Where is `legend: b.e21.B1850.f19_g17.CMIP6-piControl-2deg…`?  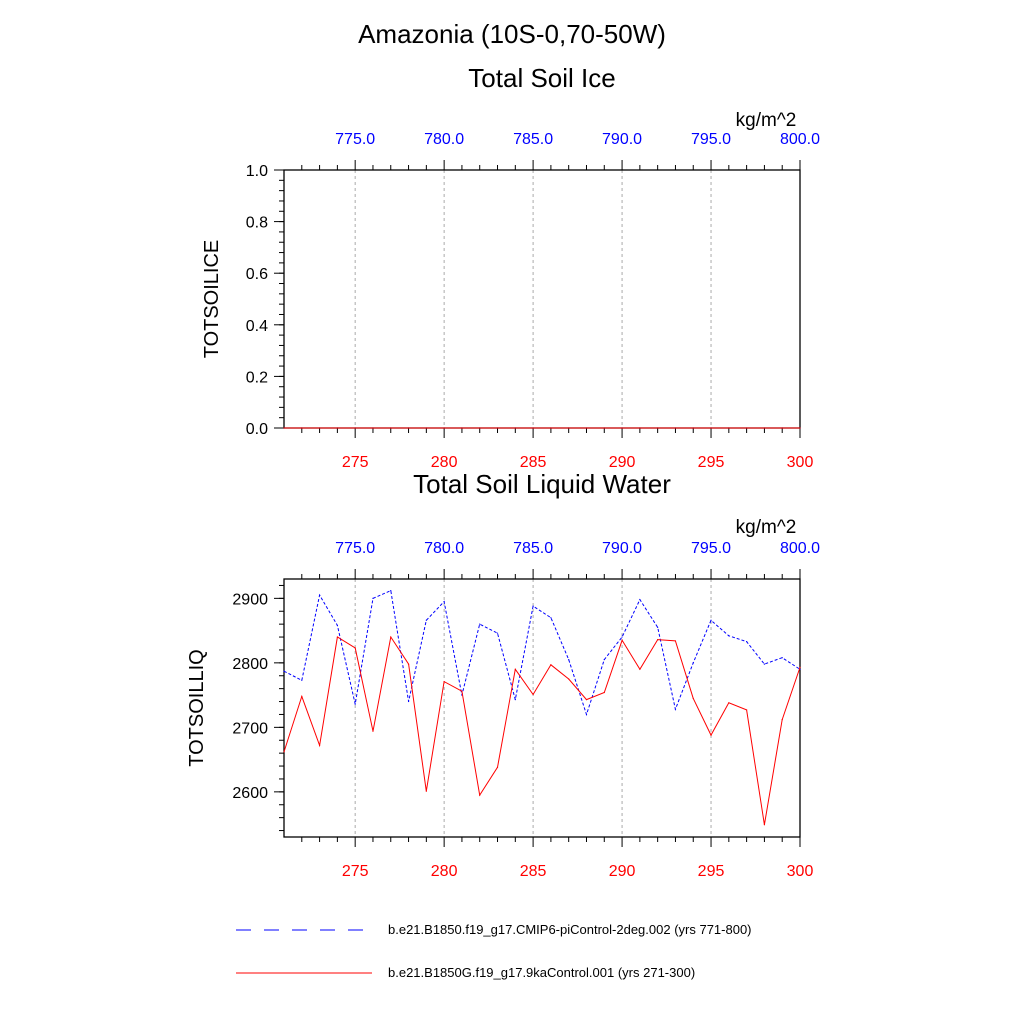 legend: b.e21.B1850.f19_g17.CMIP6-piControl-2deg… is located at coordinates (494, 951).